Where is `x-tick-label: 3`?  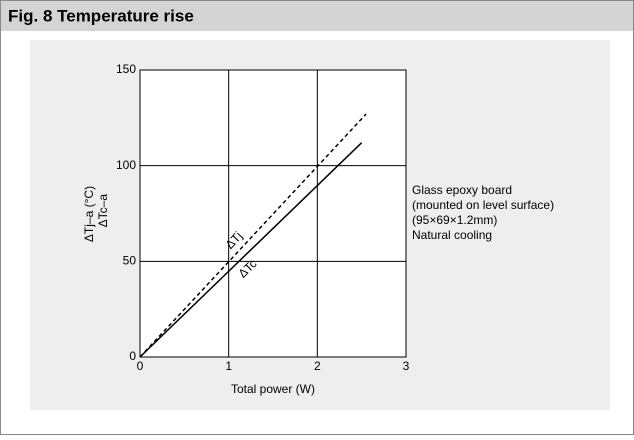
x-tick-label: 3 is located at coordinates (406, 366).